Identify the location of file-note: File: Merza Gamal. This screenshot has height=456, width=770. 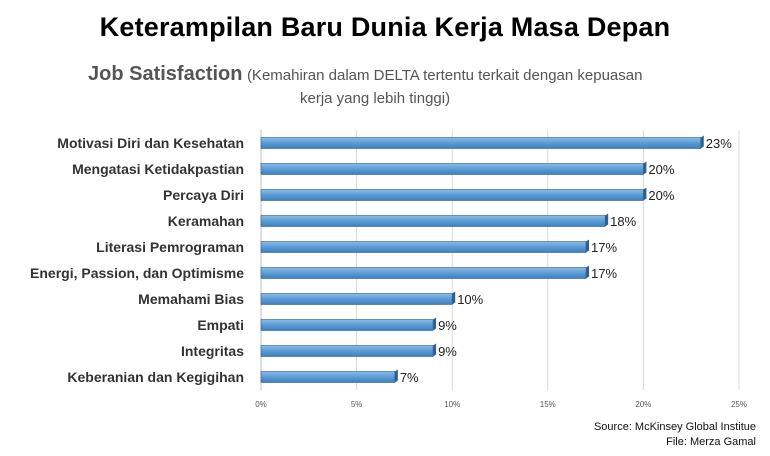
(711, 442).